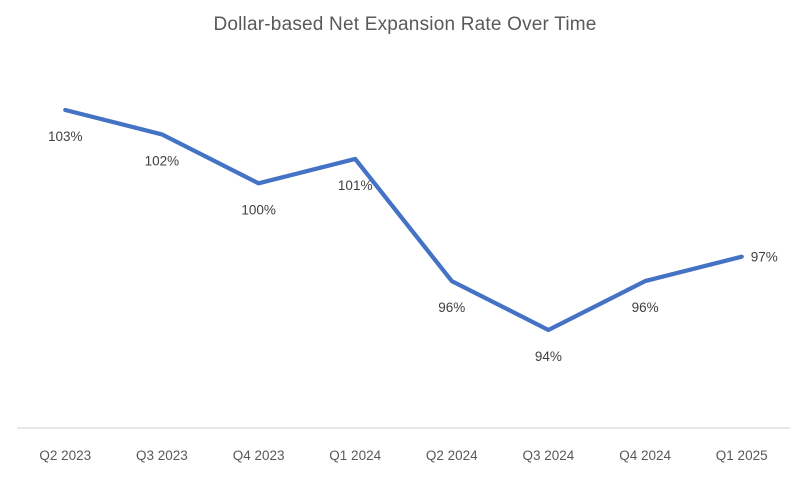 The image size is (810, 486). Describe the element at coordinates (645, 455) in the screenshot. I see `x-axis-label: Q4 2024` at that location.